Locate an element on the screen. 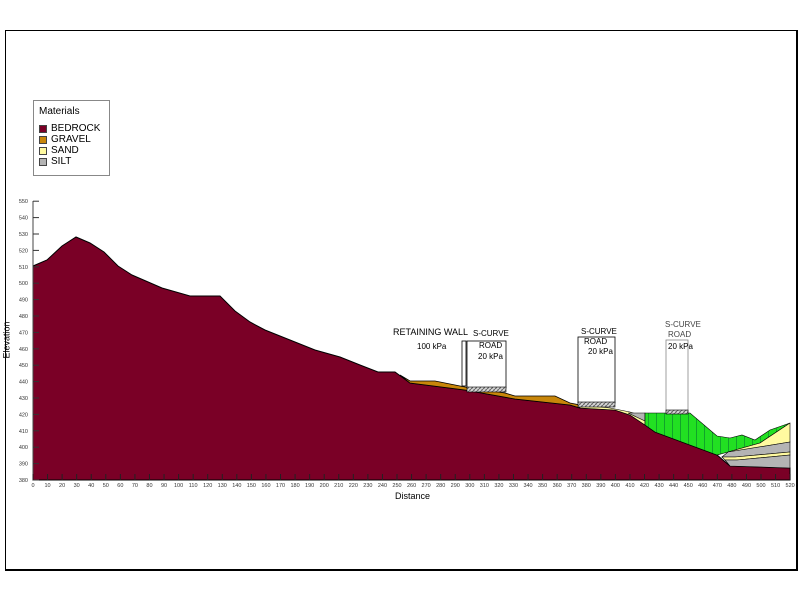 This screenshot has height=600, width=800. legend-item-silt: SILT is located at coordinates (55, 161).